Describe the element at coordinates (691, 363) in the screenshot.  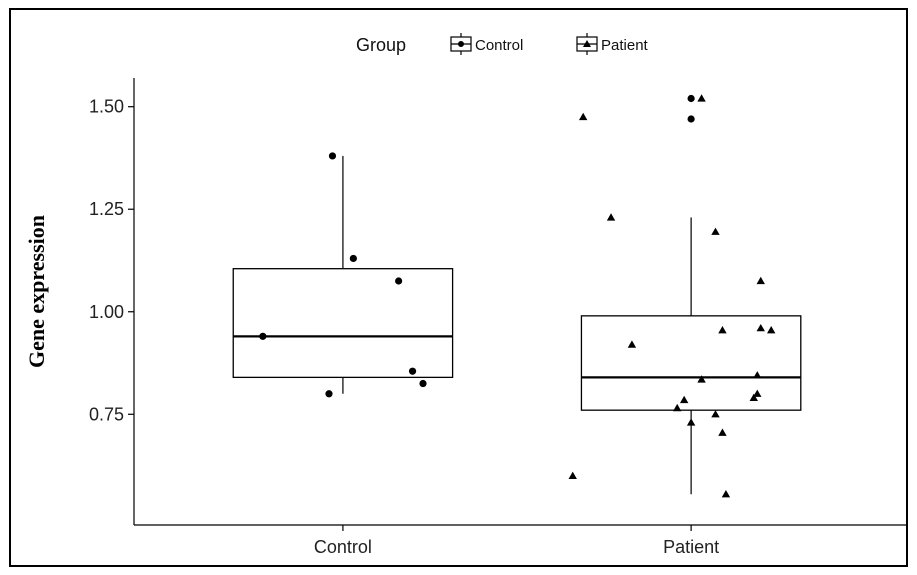
I see `box-patient` at that location.